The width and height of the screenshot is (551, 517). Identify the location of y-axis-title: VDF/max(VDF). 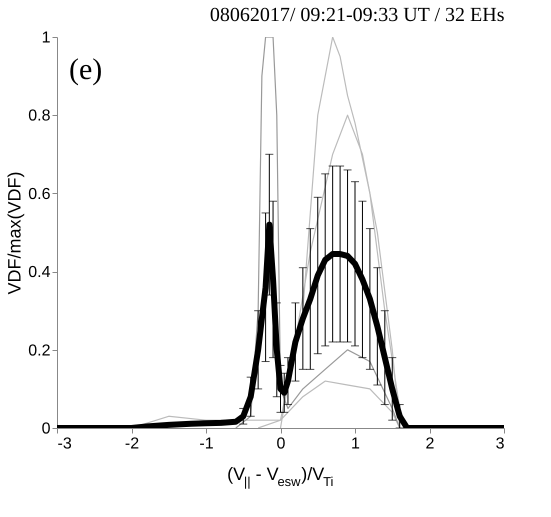
(14, 233).